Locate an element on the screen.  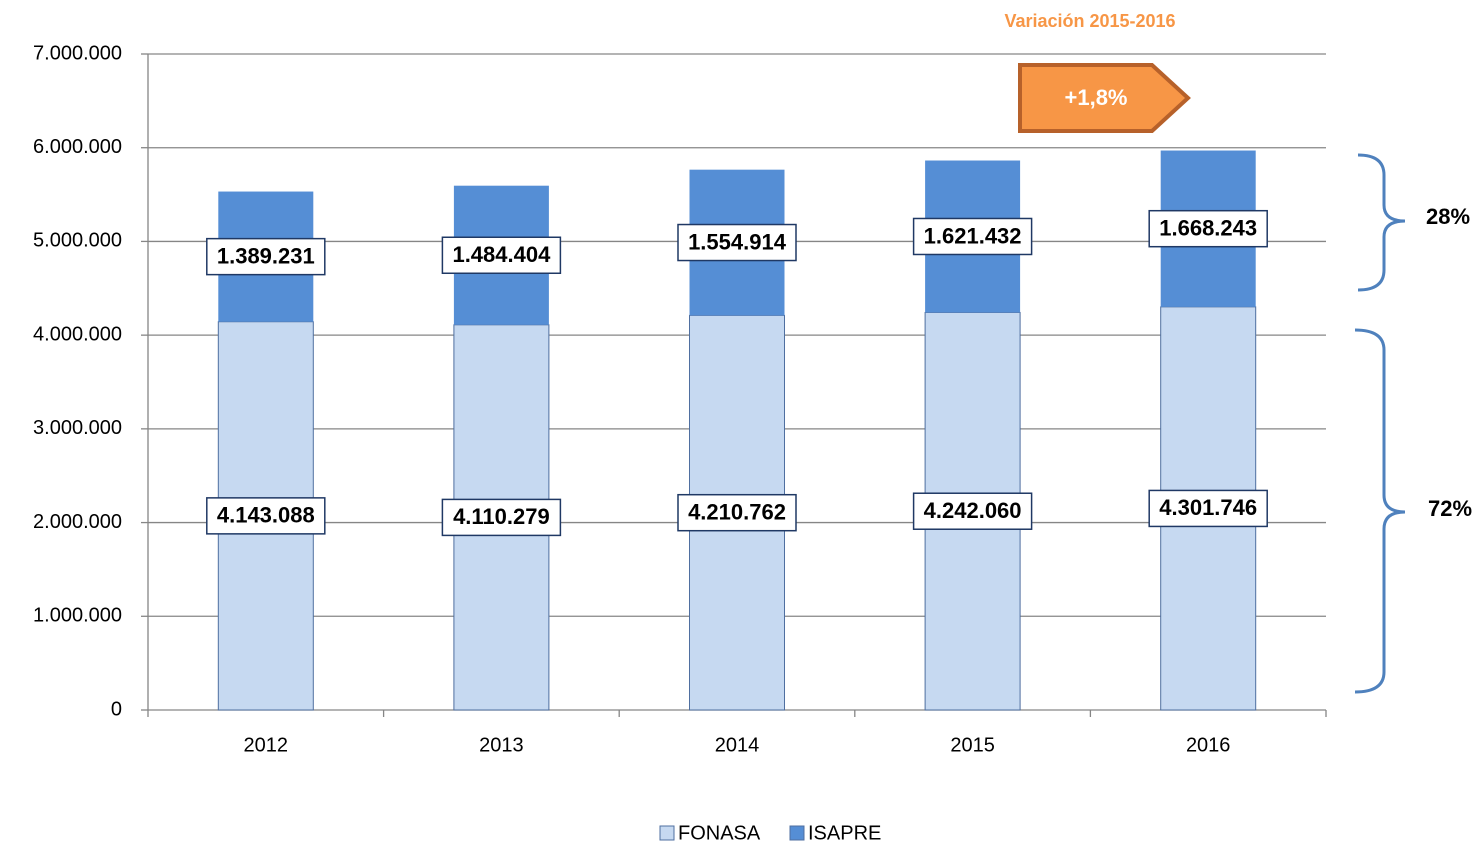
x-tick-label: 2016 is located at coordinates (1208, 745).